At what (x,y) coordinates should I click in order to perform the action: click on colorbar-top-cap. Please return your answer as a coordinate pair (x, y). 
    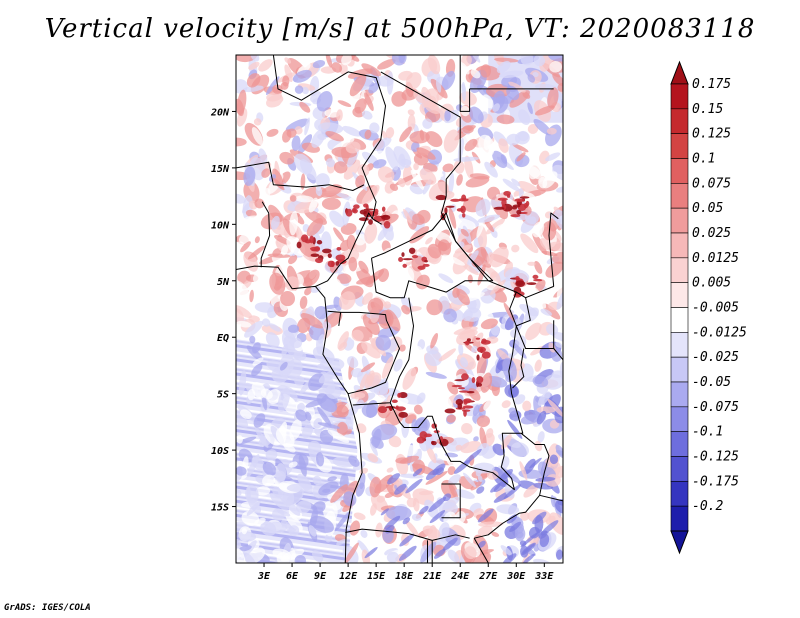
    Looking at the image, I should click on (679, 72).